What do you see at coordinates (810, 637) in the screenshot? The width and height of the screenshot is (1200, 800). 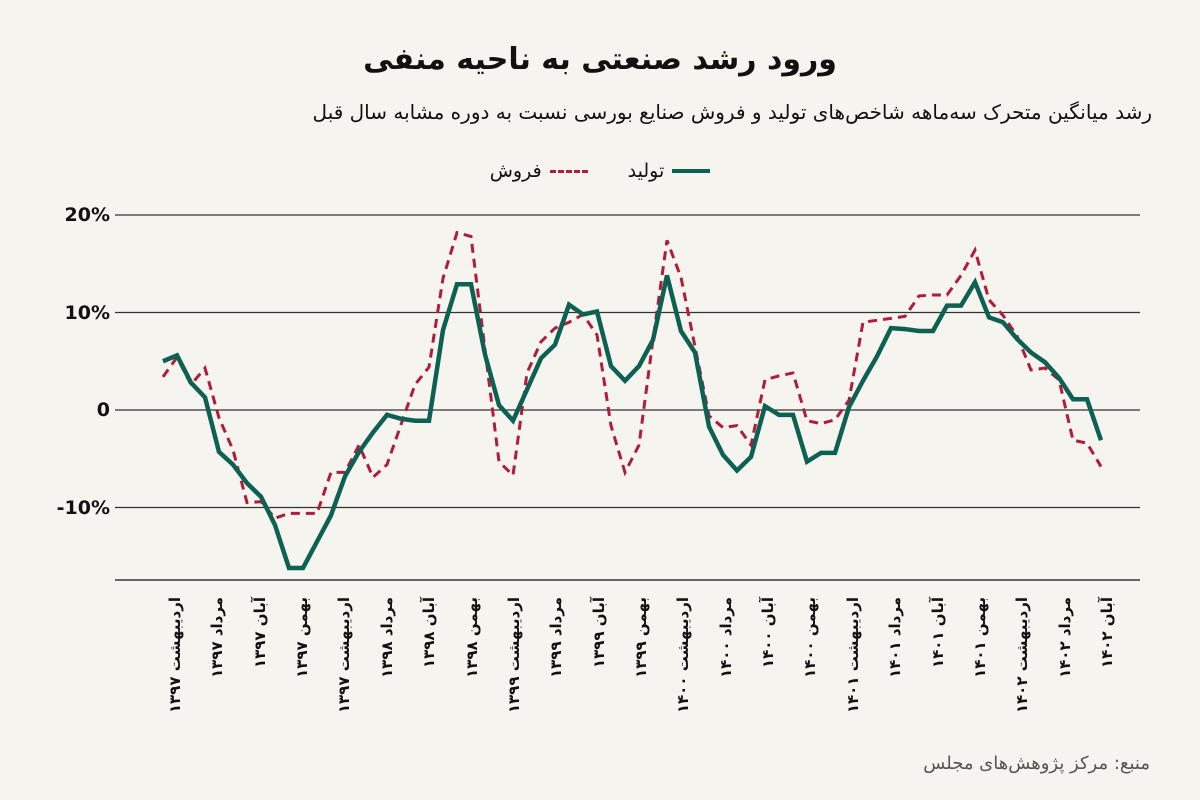 I see `x-tick-label: بهمن ۱۴۰۰` at bounding box center [810, 637].